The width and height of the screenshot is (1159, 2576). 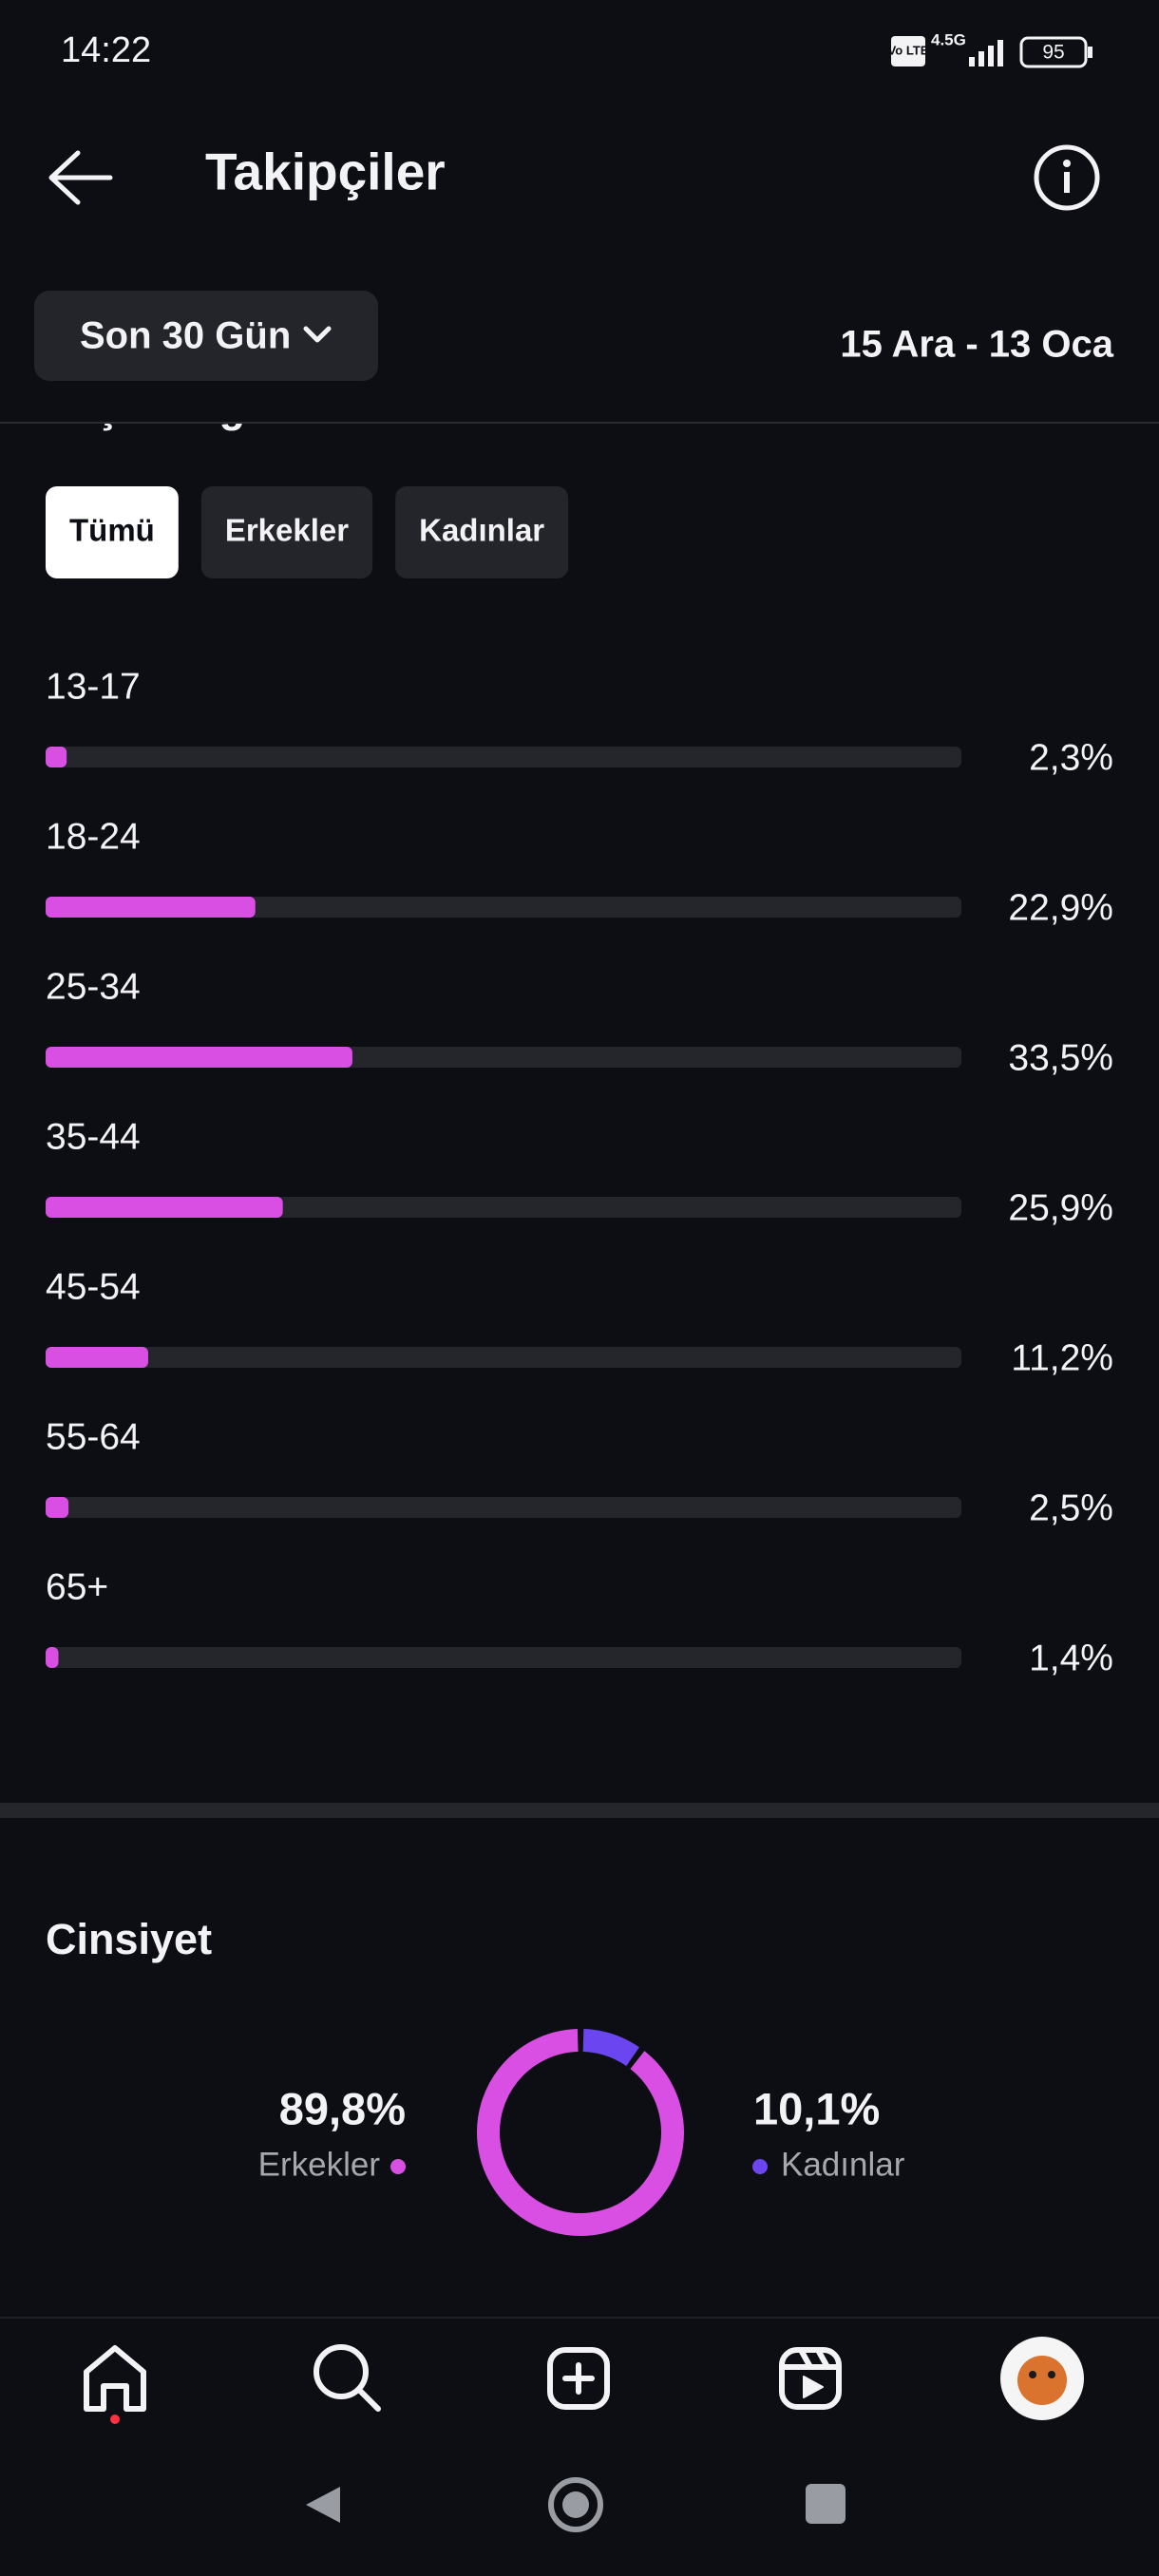 What do you see at coordinates (93, 1136) in the screenshot?
I see `category-label: 35-44` at bounding box center [93, 1136].